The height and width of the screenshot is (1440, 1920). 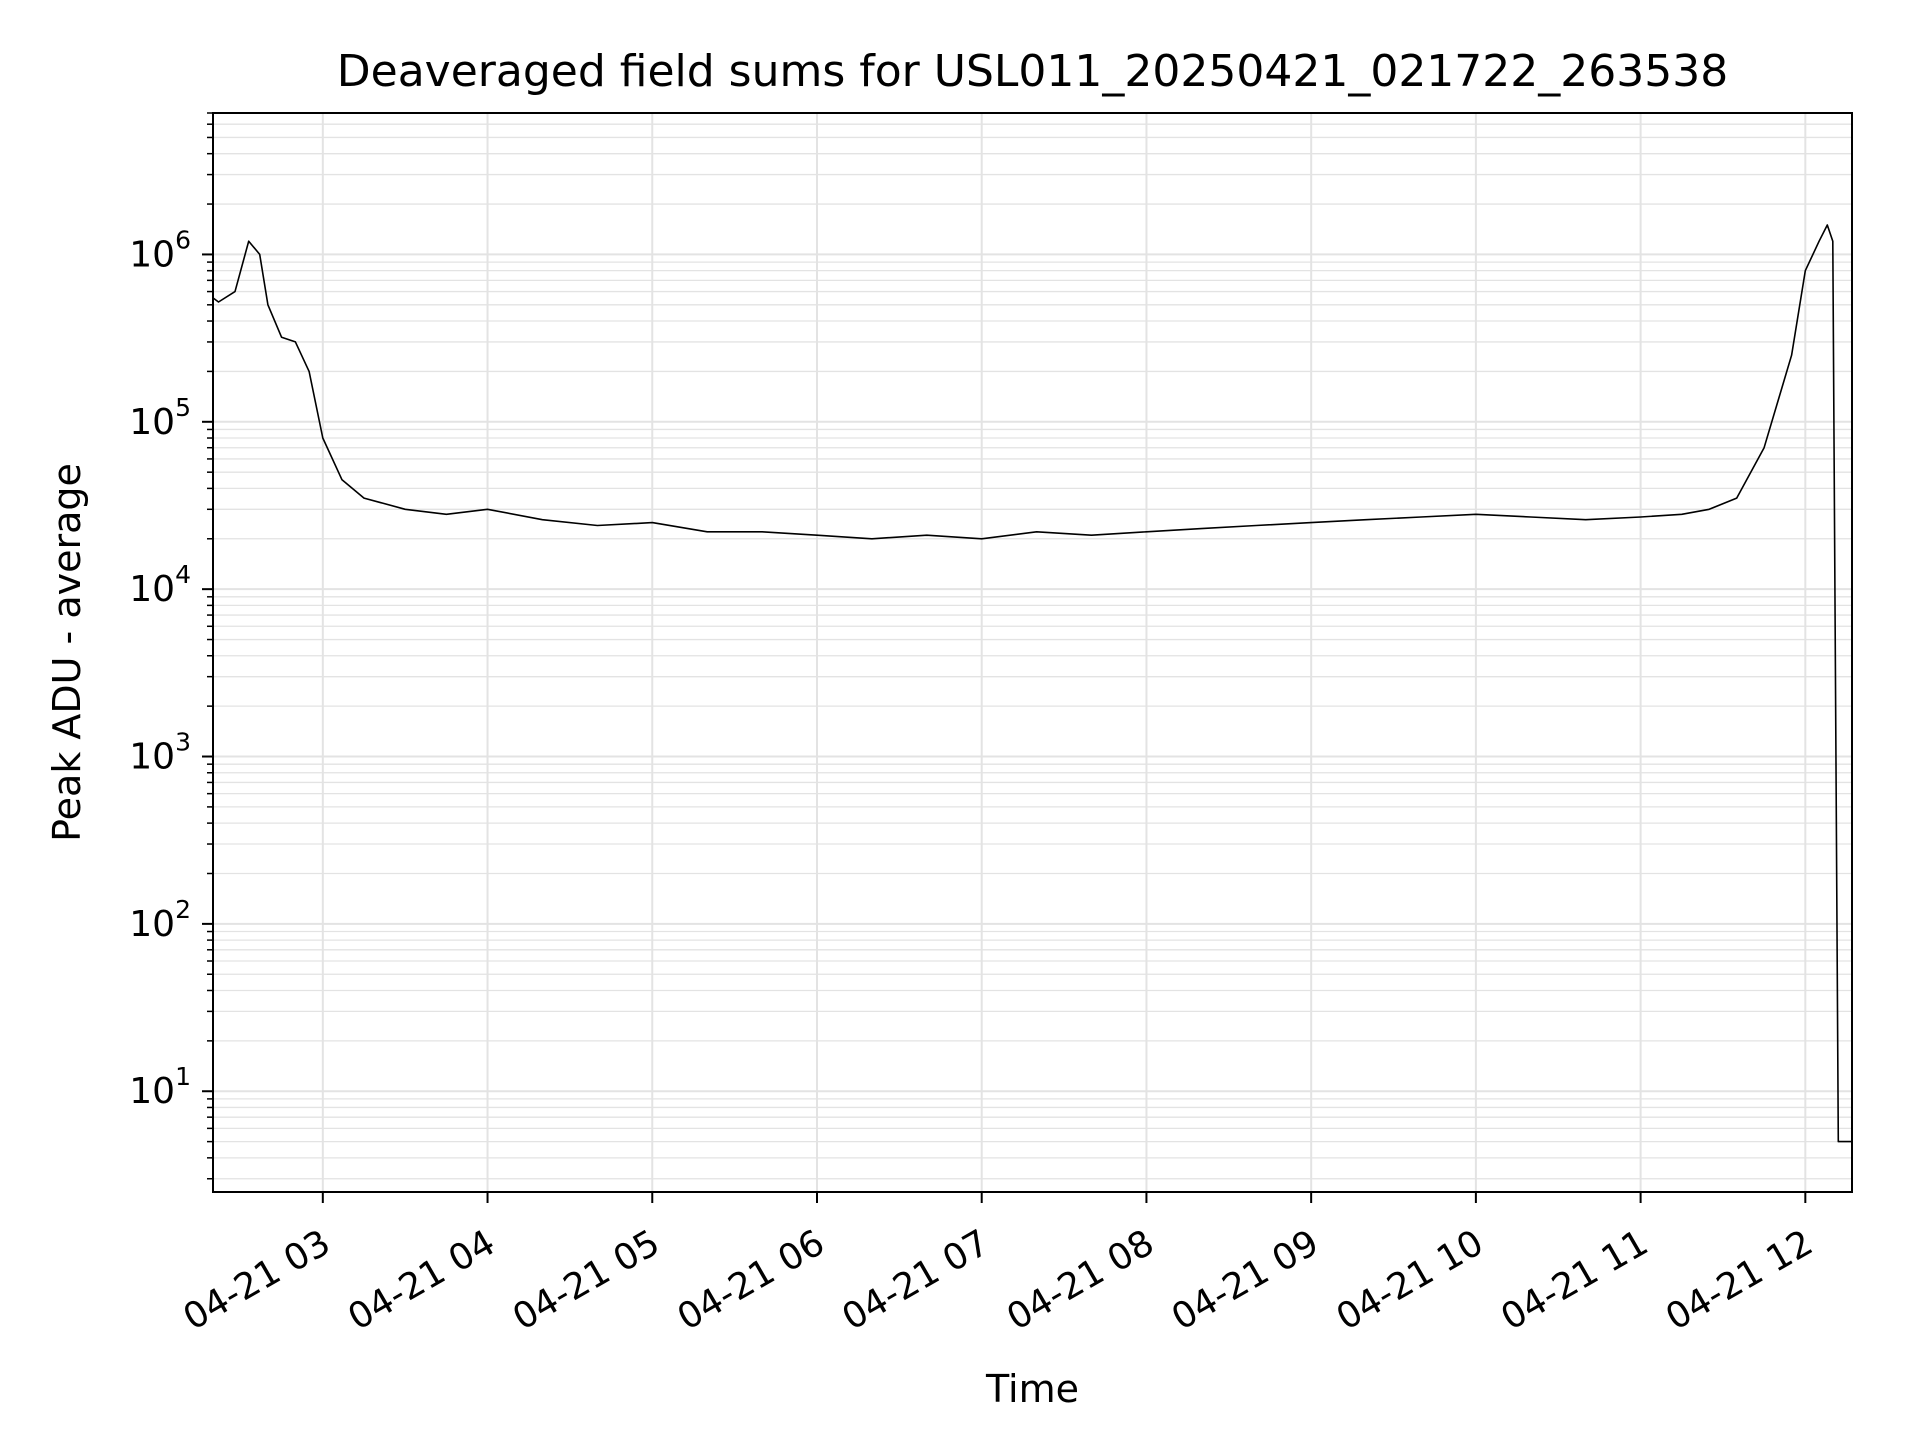 What do you see at coordinates (1574, 1280) in the screenshot?
I see `x-tick-label: 04-21 11` at bounding box center [1574, 1280].